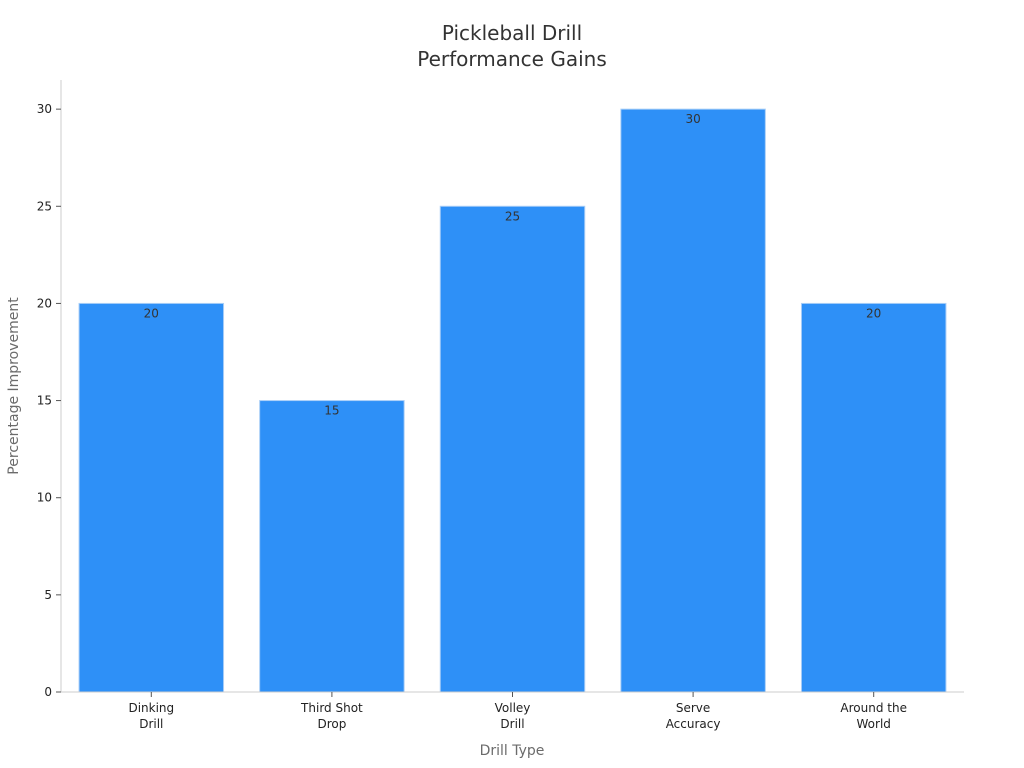  Describe the element at coordinates (331, 724) in the screenshot. I see `x-tick-label: Drop` at that location.